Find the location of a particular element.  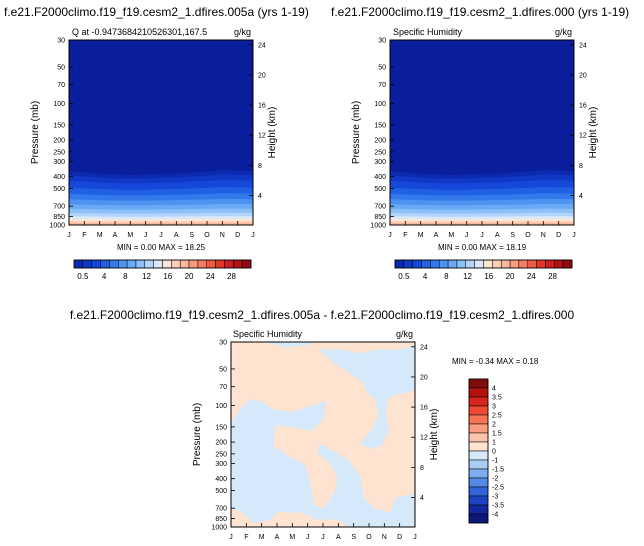

colorbar-label: 1.5 is located at coordinates (497, 434).